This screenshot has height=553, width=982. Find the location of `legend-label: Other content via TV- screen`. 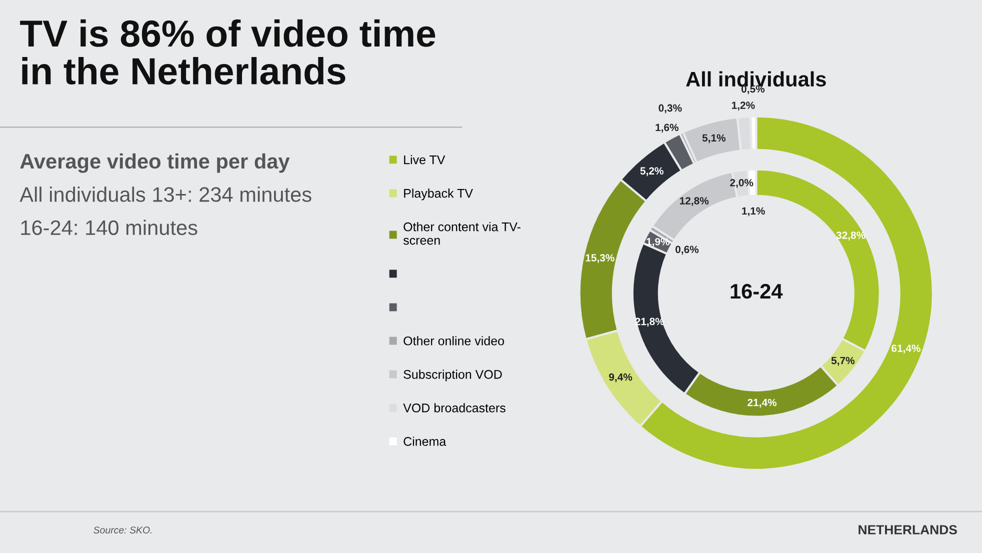

legend-label: Other content via TV- screen is located at coordinates (461, 233).